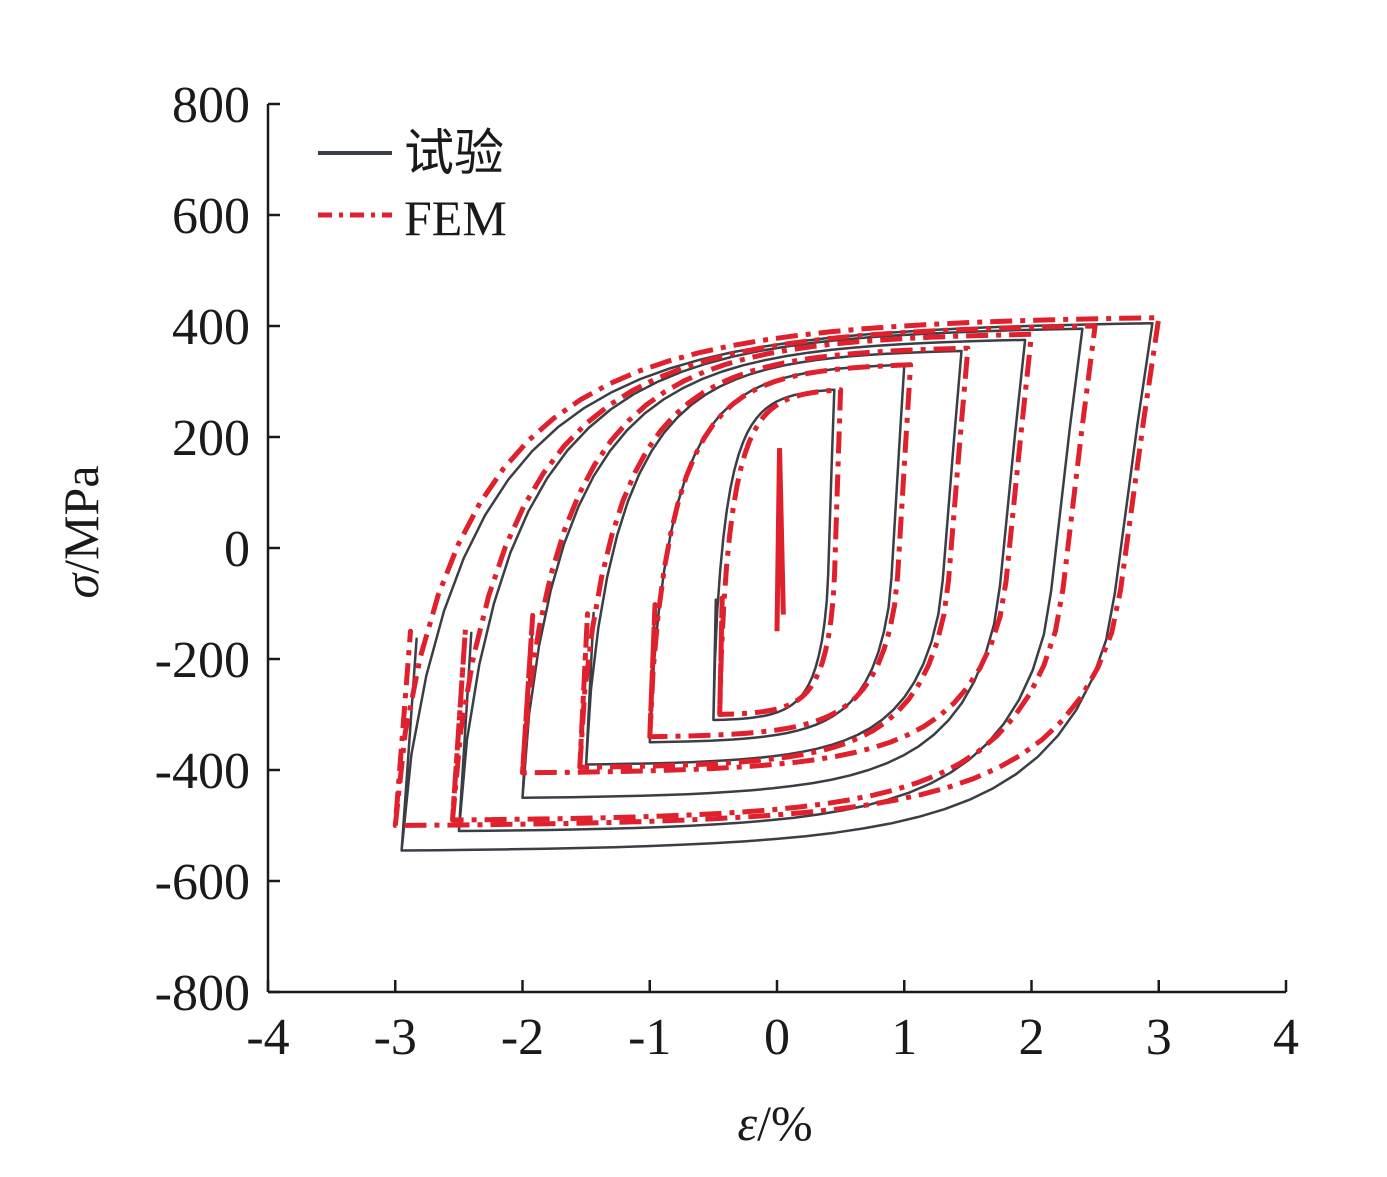  What do you see at coordinates (777, 1037) in the screenshot?
I see `x-tick-label: 0` at bounding box center [777, 1037].